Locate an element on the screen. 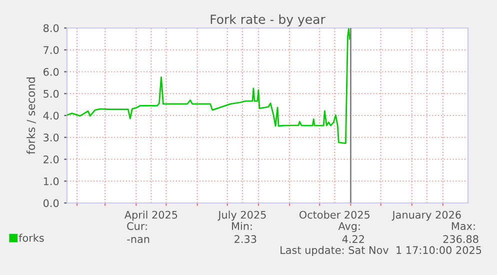  y-tick-label: 8.0 is located at coordinates (51, 28).